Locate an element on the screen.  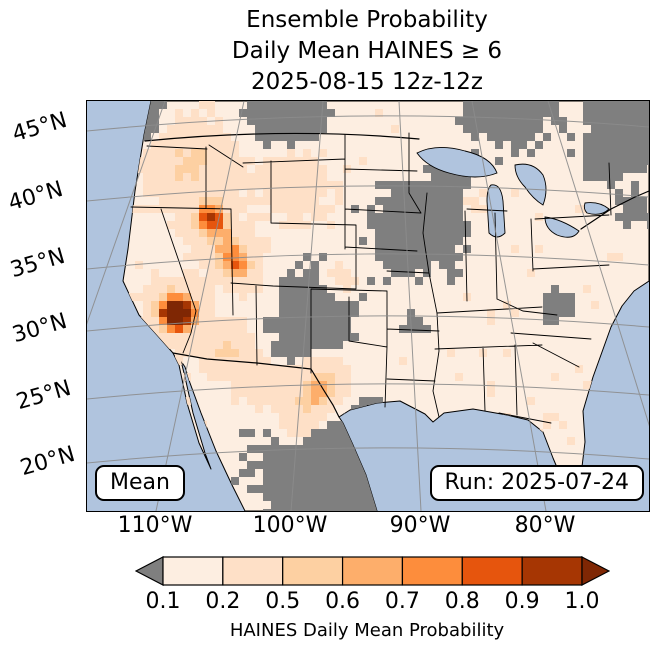
lat-tick-20n: 20°N is located at coordinates (47, 461).